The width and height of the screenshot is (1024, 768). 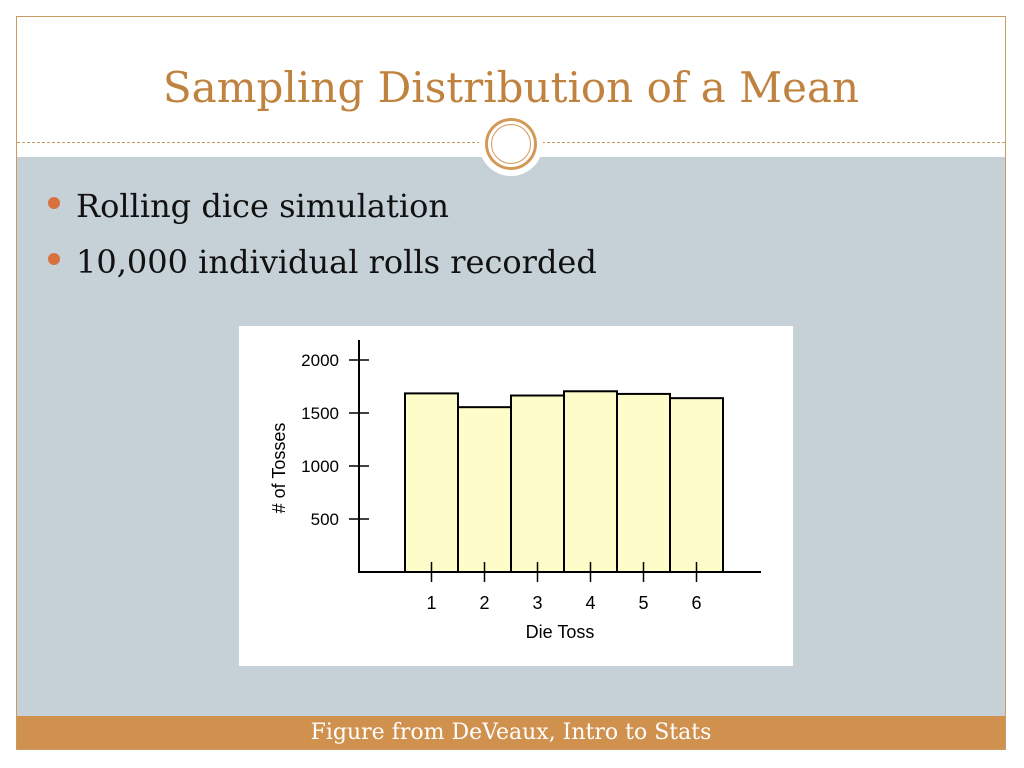 I want to click on bullet-item: 10,000 individual rolls recorded, so click(x=322, y=262).